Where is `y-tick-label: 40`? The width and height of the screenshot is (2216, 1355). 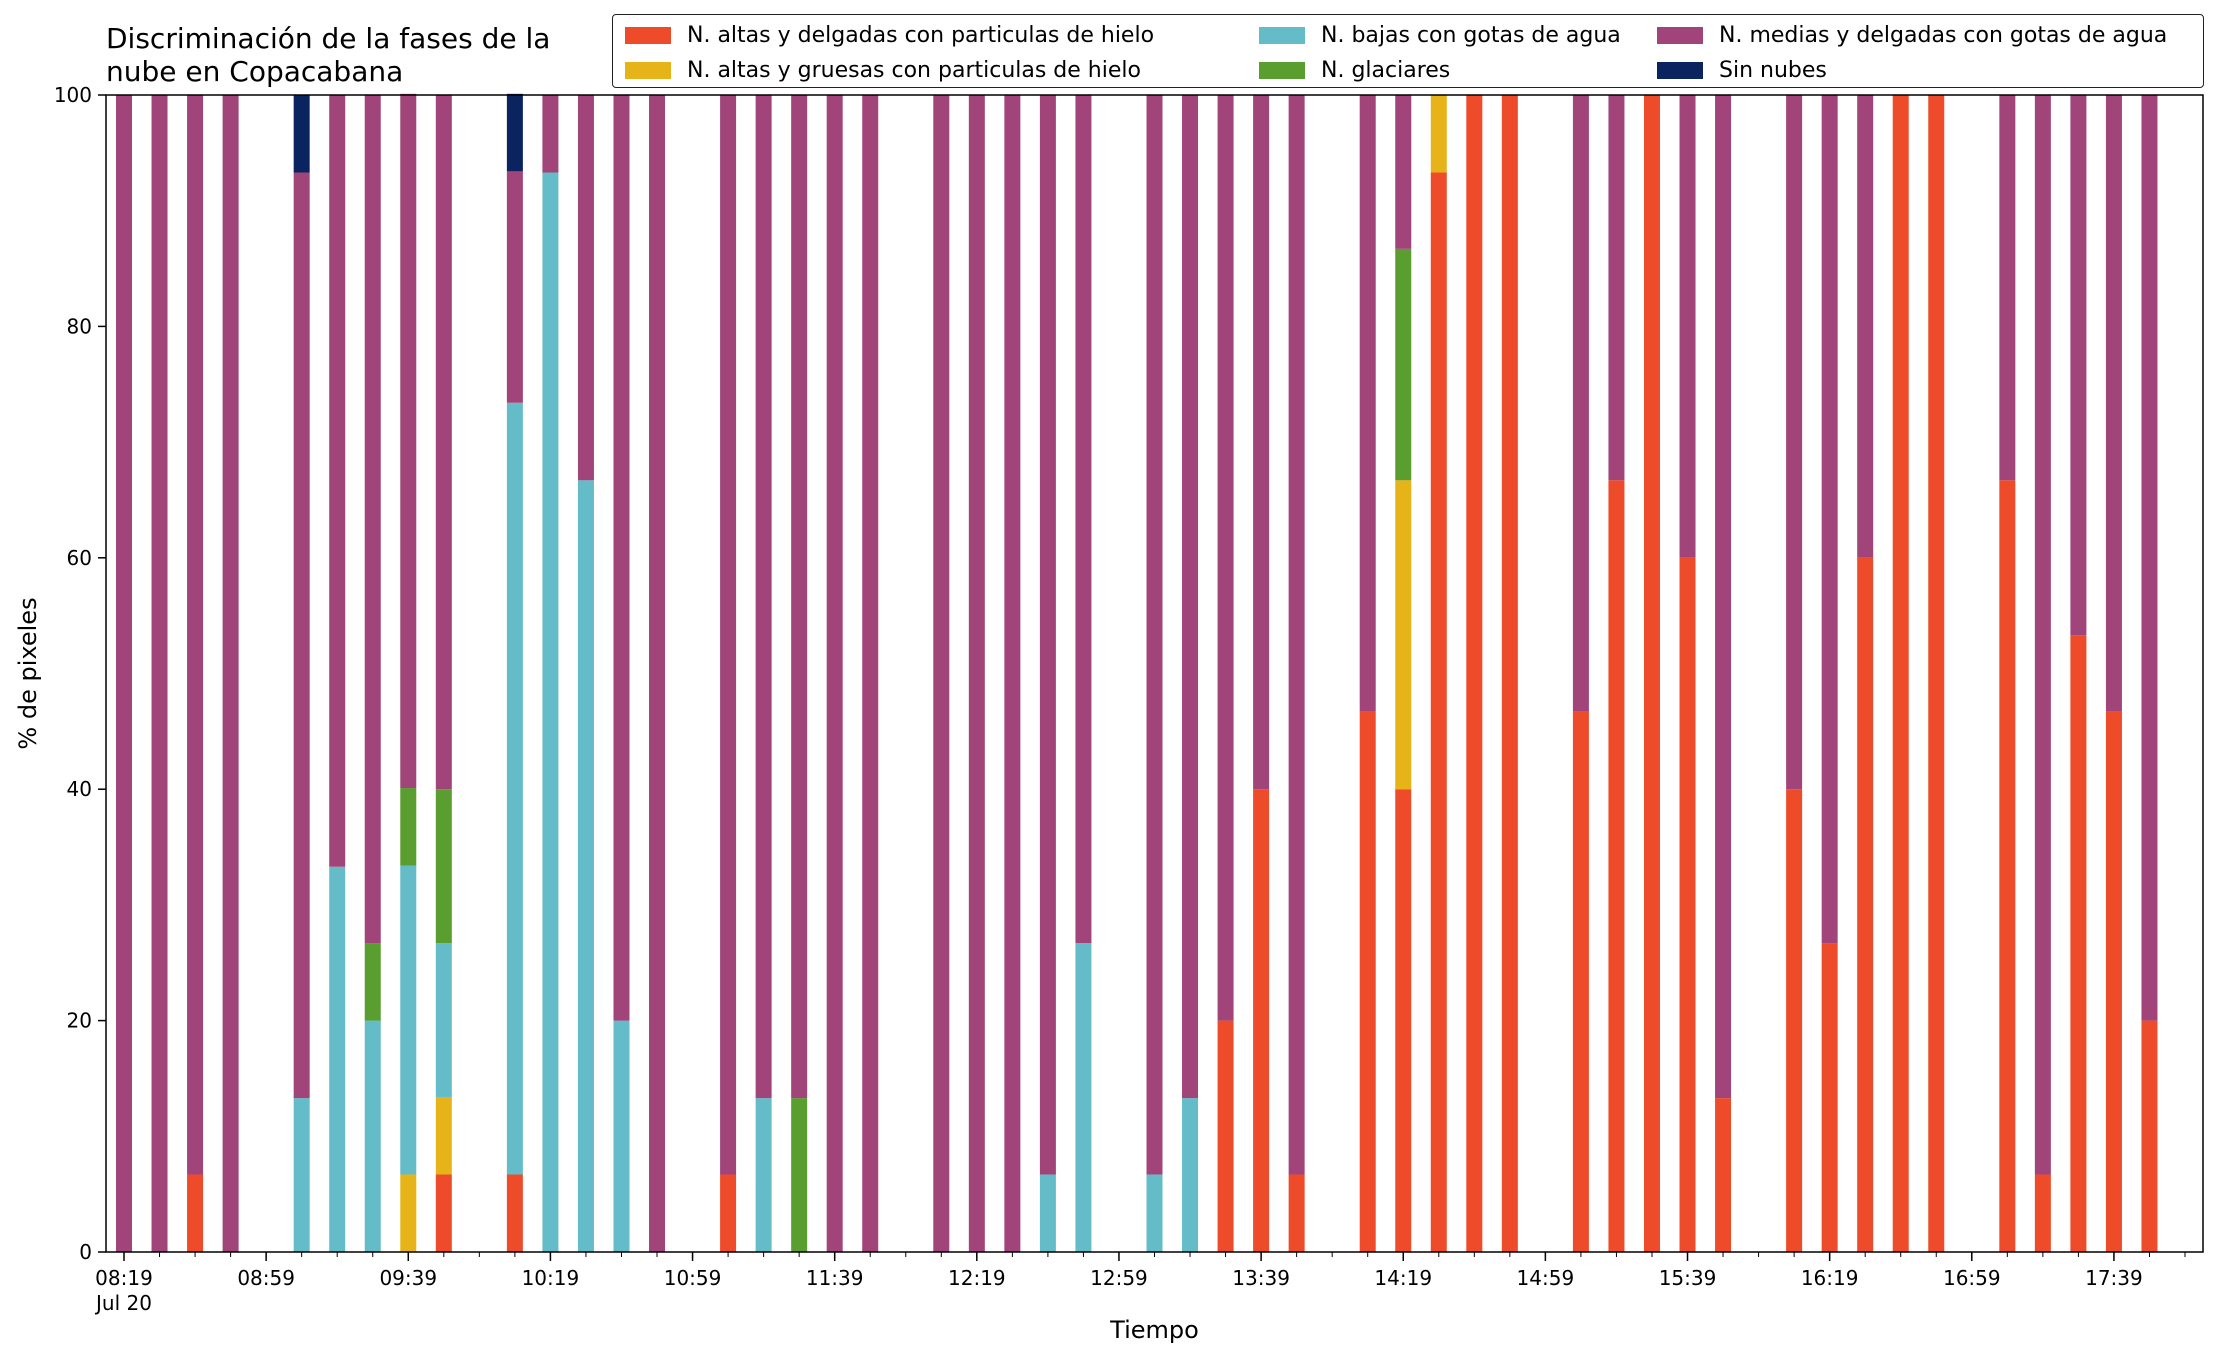 y-tick-label: 40 is located at coordinates (79, 789).